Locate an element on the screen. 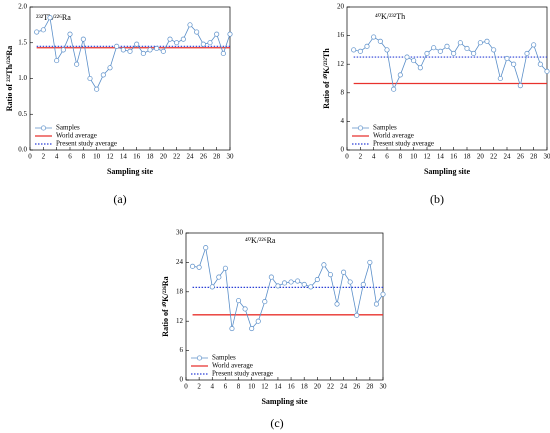  y-tick-label: 18 is located at coordinates (180, 291).